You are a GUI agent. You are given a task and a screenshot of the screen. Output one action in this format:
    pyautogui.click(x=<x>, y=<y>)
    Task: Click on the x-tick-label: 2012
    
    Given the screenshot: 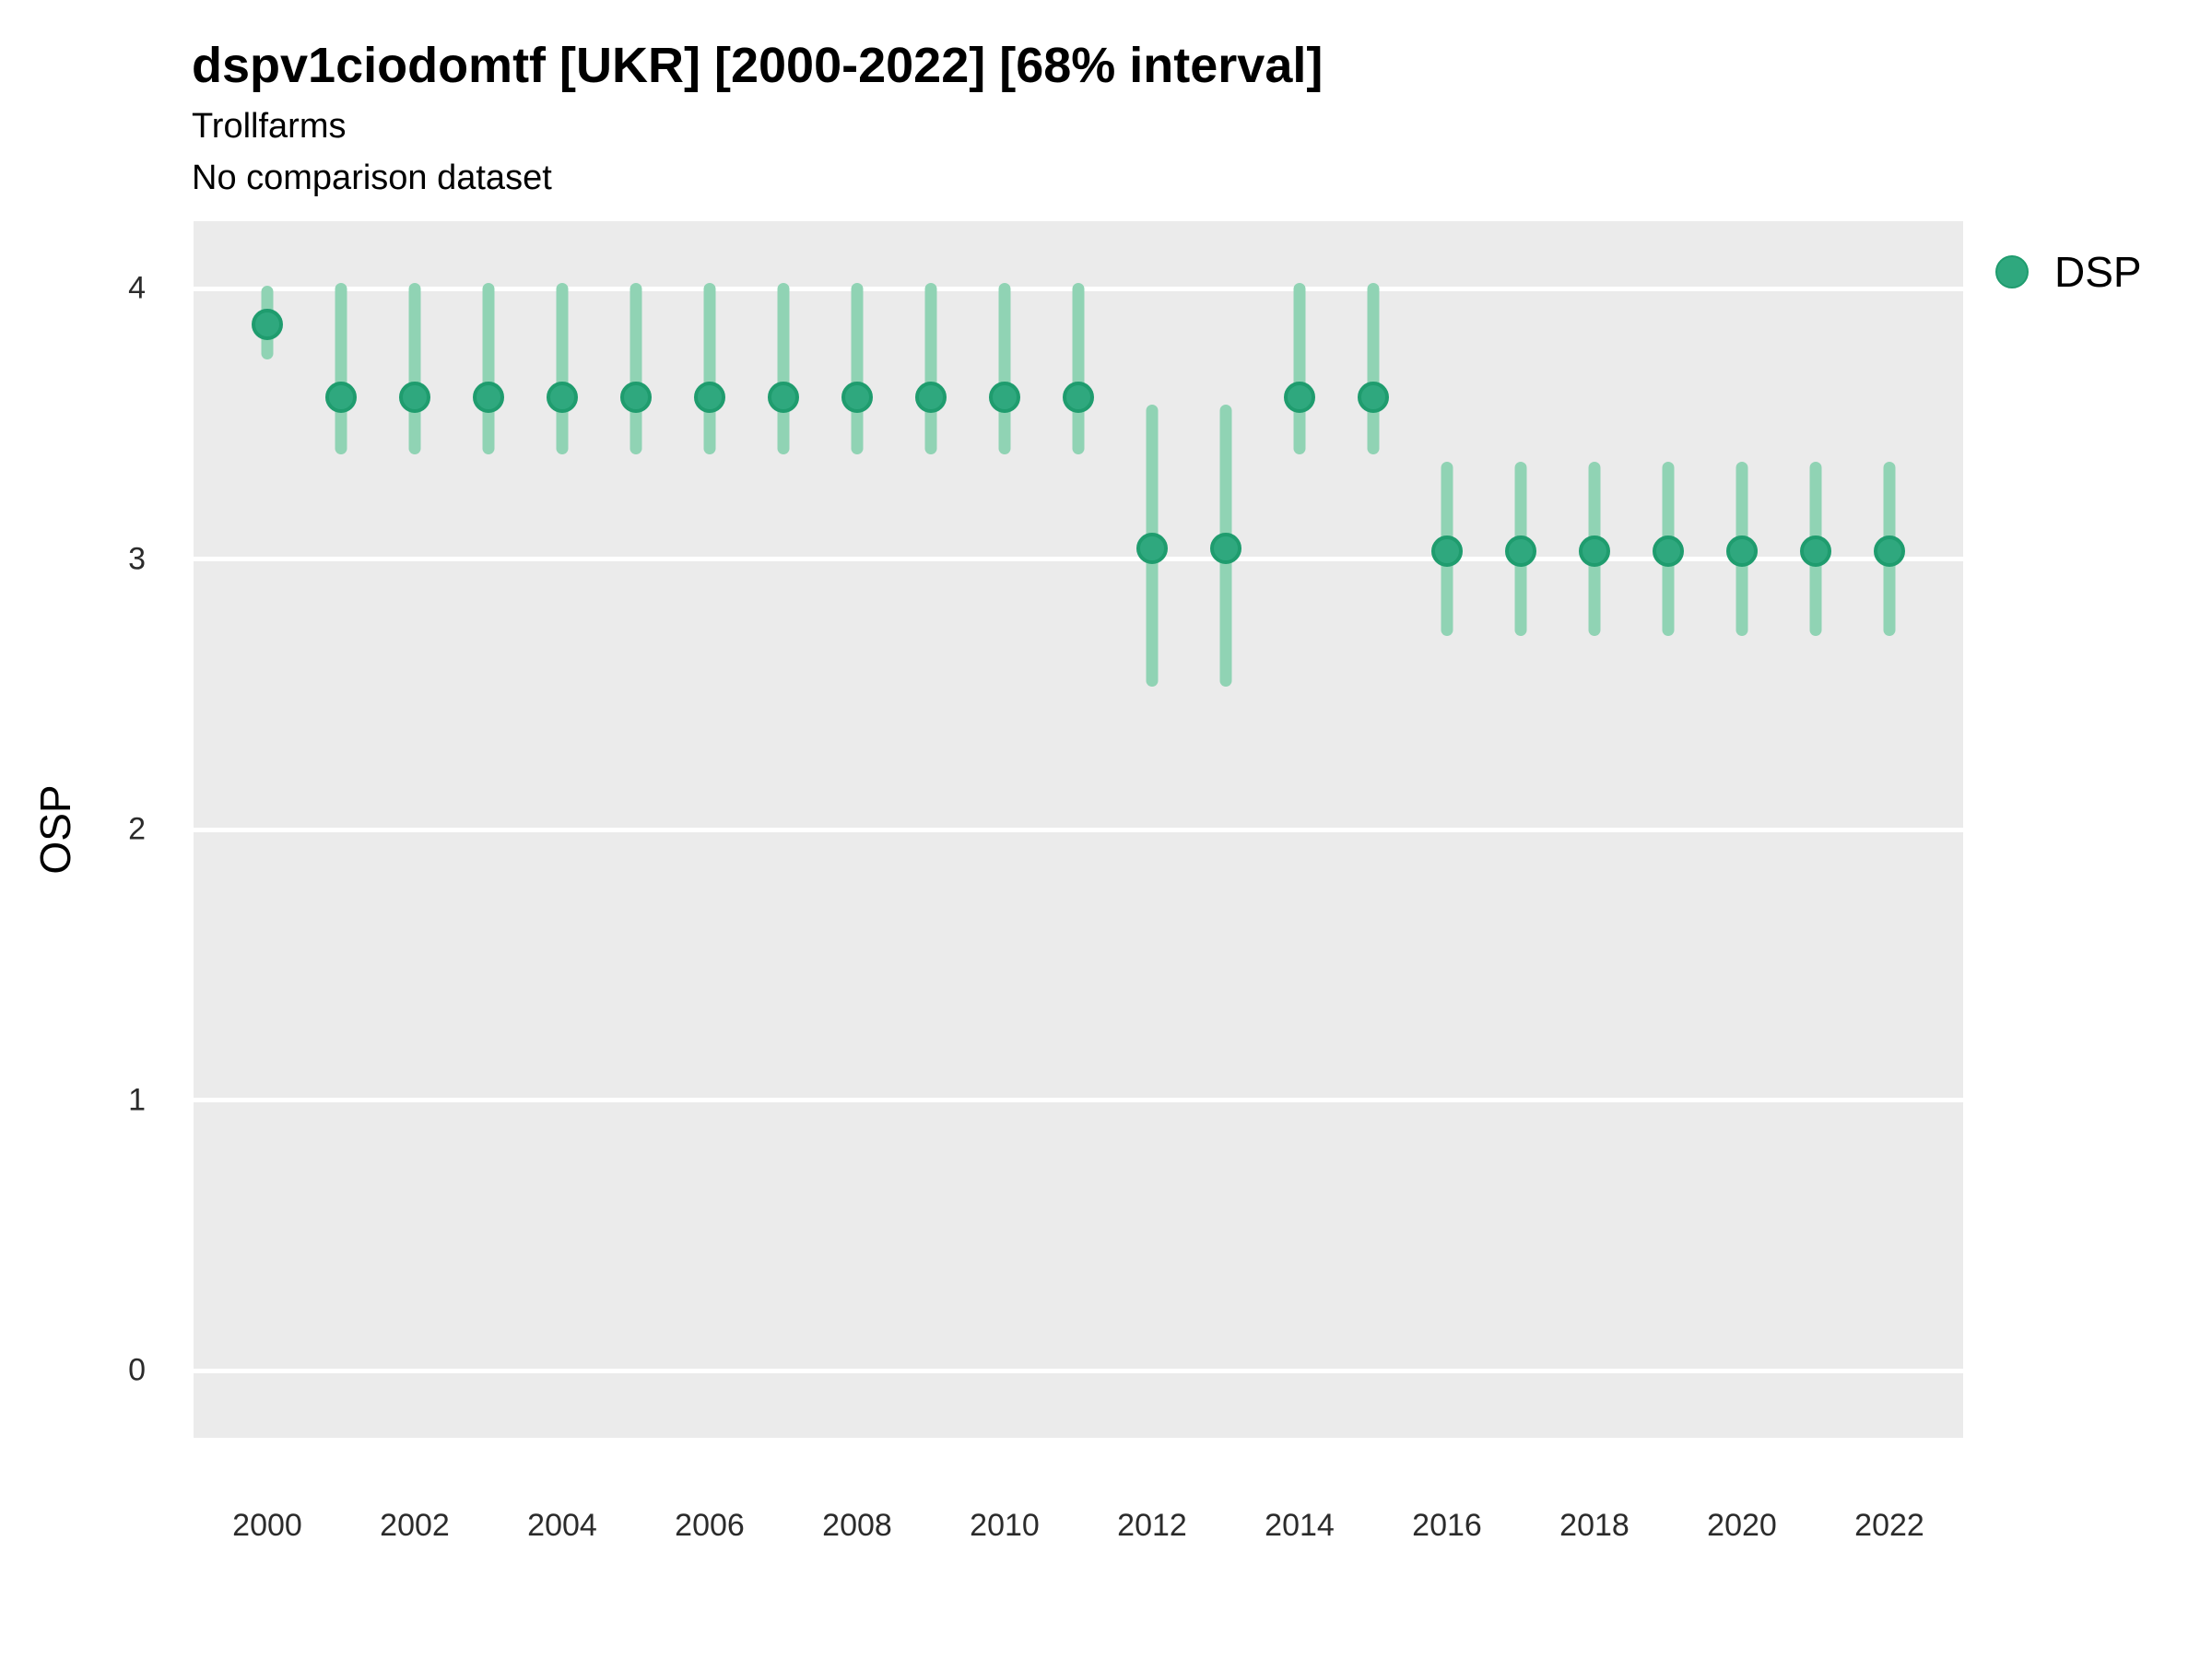 What is the action you would take?
    pyautogui.click(x=1152, y=1525)
    